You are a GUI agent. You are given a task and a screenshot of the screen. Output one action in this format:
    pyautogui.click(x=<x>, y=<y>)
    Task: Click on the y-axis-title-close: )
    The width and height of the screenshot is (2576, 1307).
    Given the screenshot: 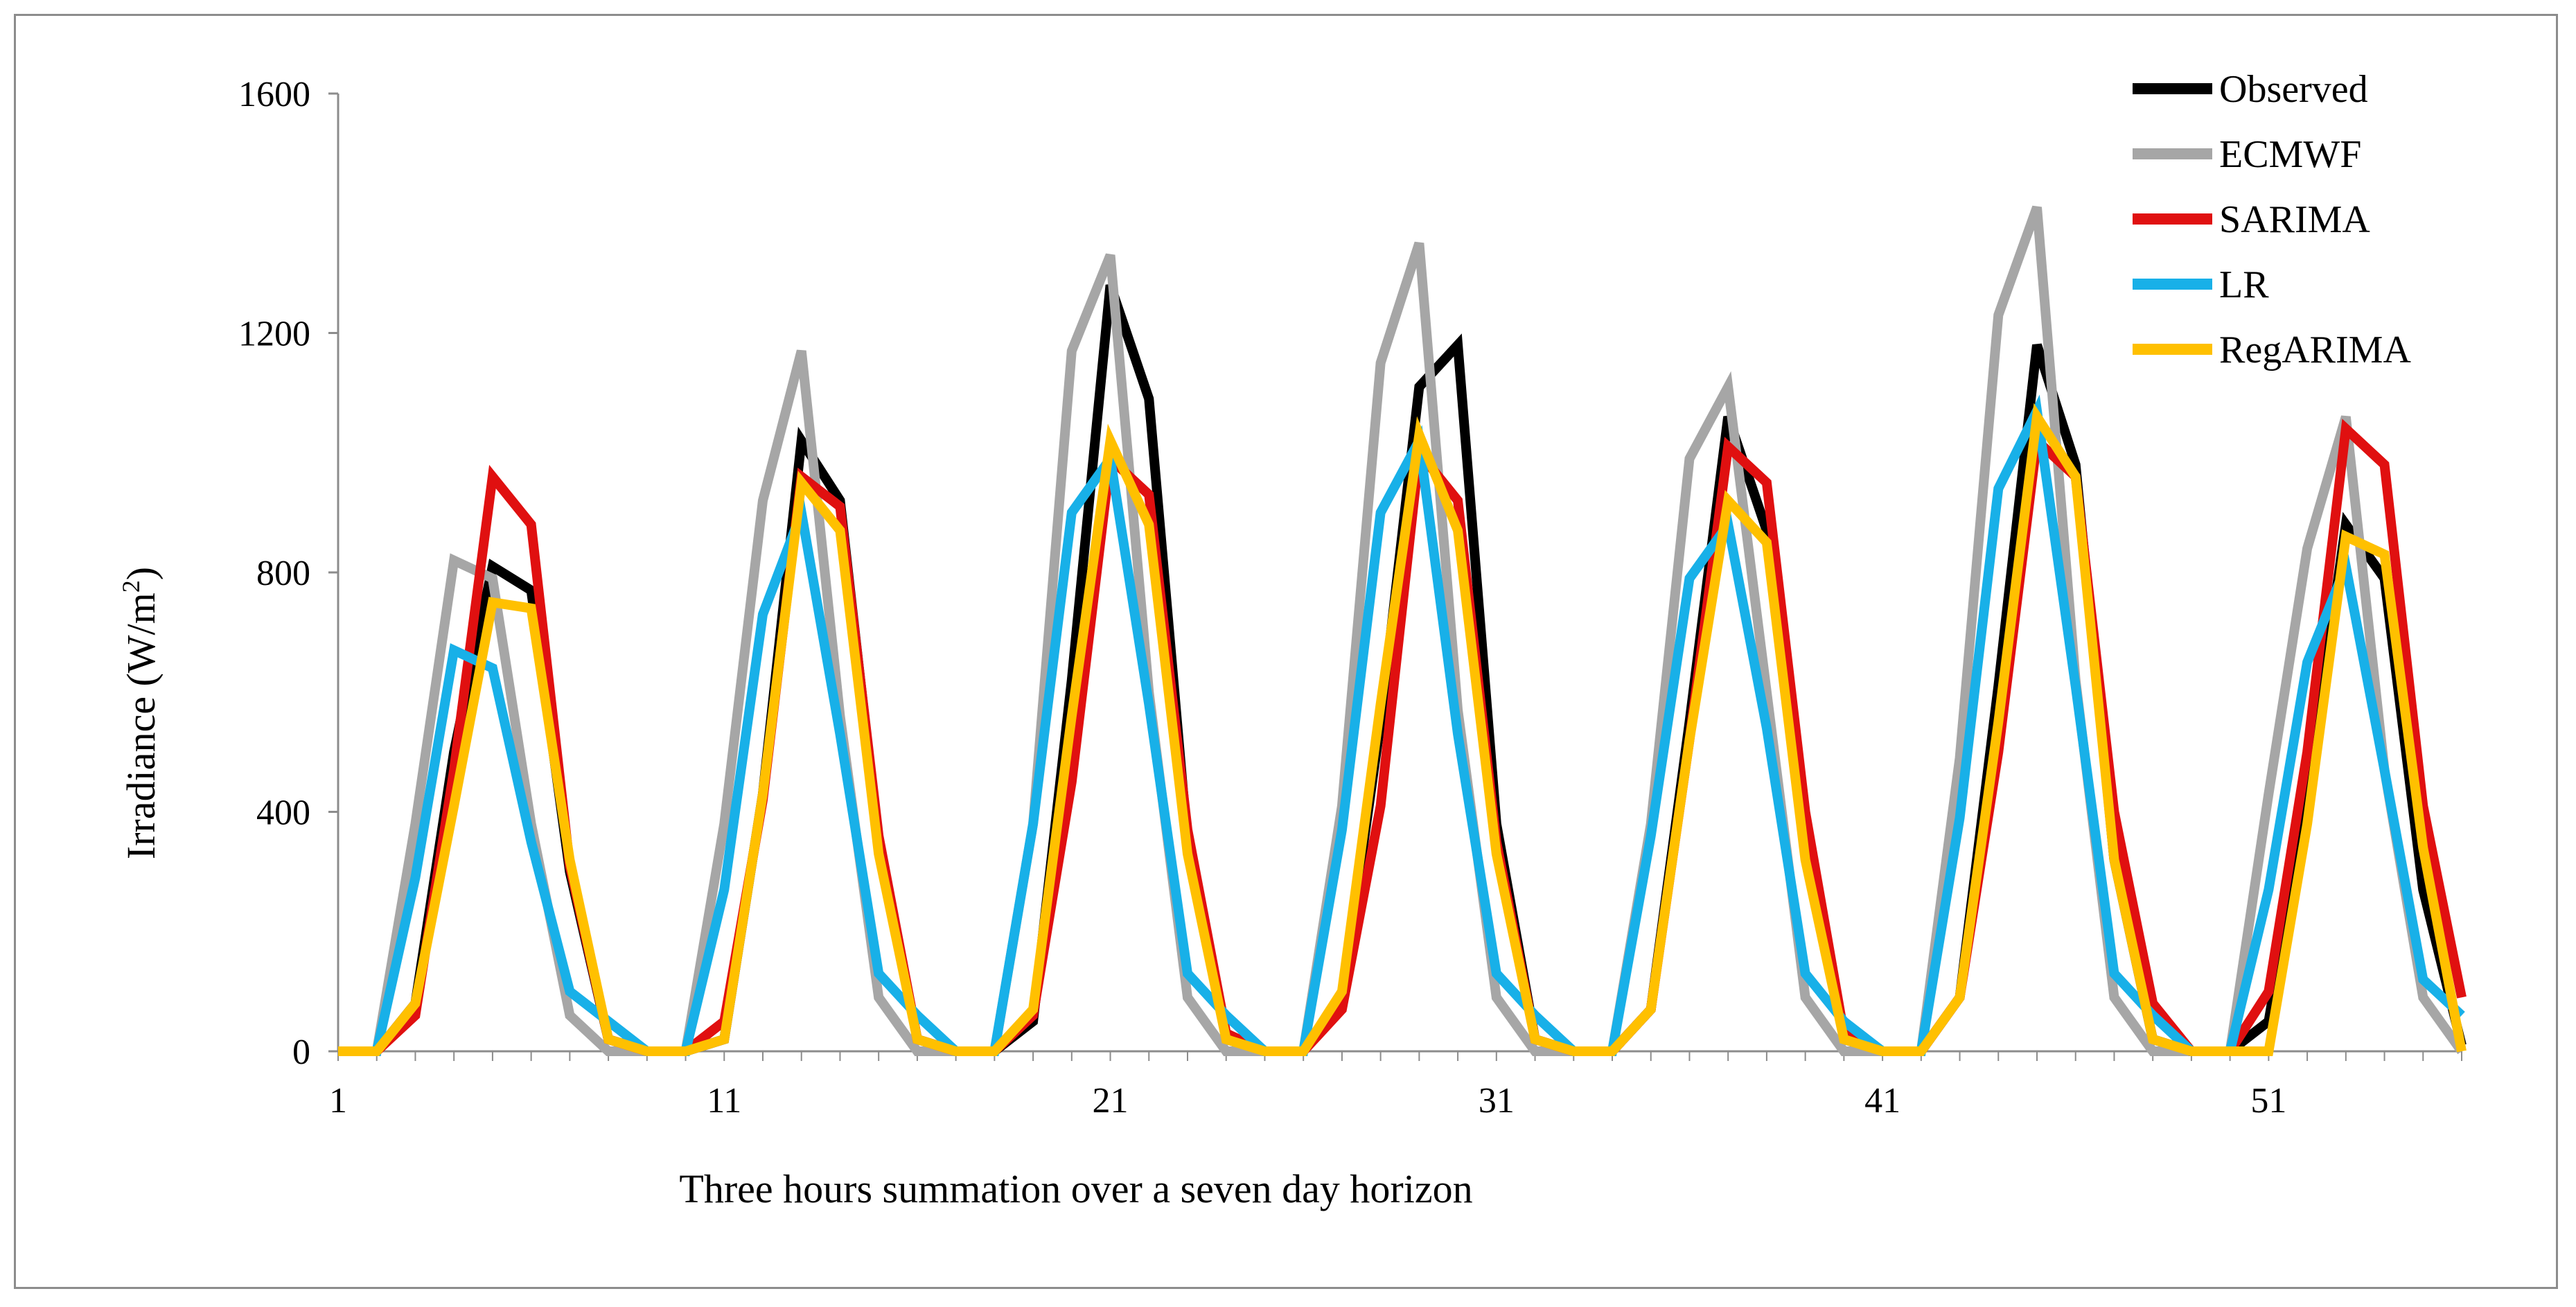 What is the action you would take?
    pyautogui.click(x=141, y=573)
    